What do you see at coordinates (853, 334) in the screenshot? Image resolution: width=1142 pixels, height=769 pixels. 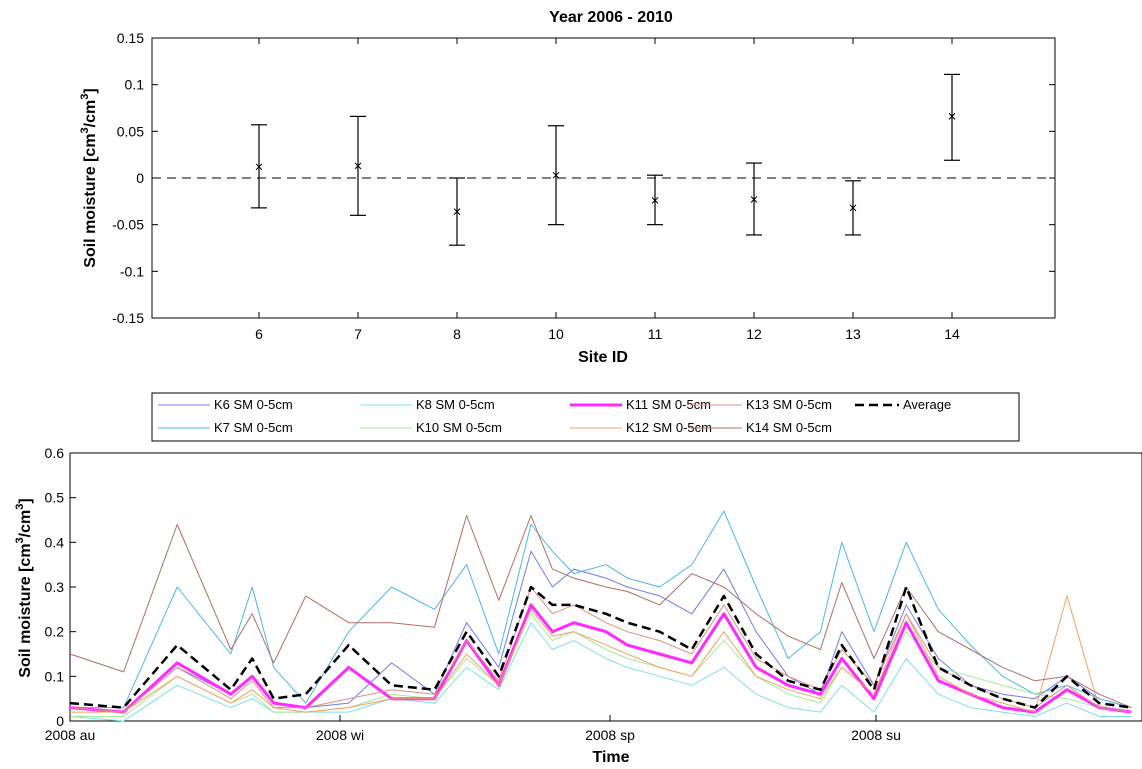 I see `top-x-tick-label: 13` at bounding box center [853, 334].